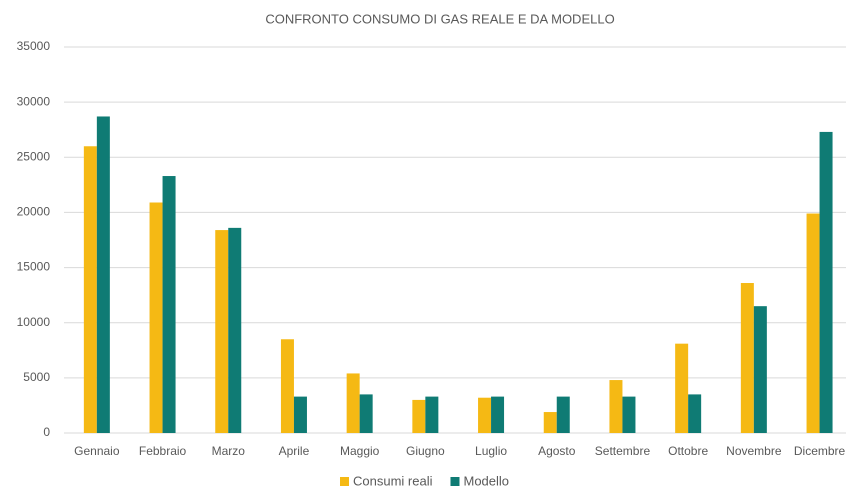 The width and height of the screenshot is (846, 490). Describe the element at coordinates (557, 451) in the screenshot. I see `x-tick-label: Agosto` at that location.